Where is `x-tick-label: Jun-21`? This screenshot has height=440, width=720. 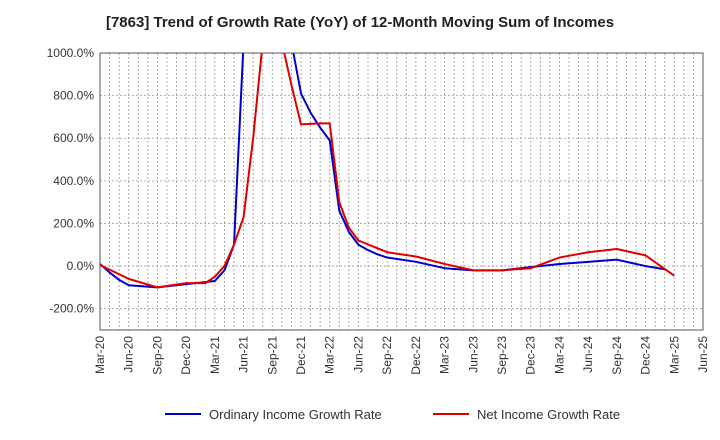
x-tick-label: Jun-21 is located at coordinates (244, 354).